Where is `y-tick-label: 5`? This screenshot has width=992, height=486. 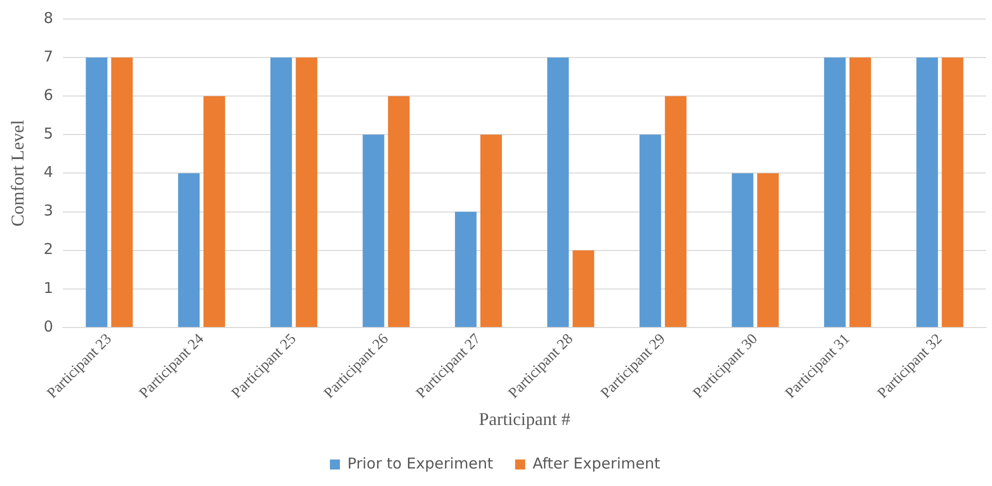 y-tick-label: 5 is located at coordinates (49, 133).